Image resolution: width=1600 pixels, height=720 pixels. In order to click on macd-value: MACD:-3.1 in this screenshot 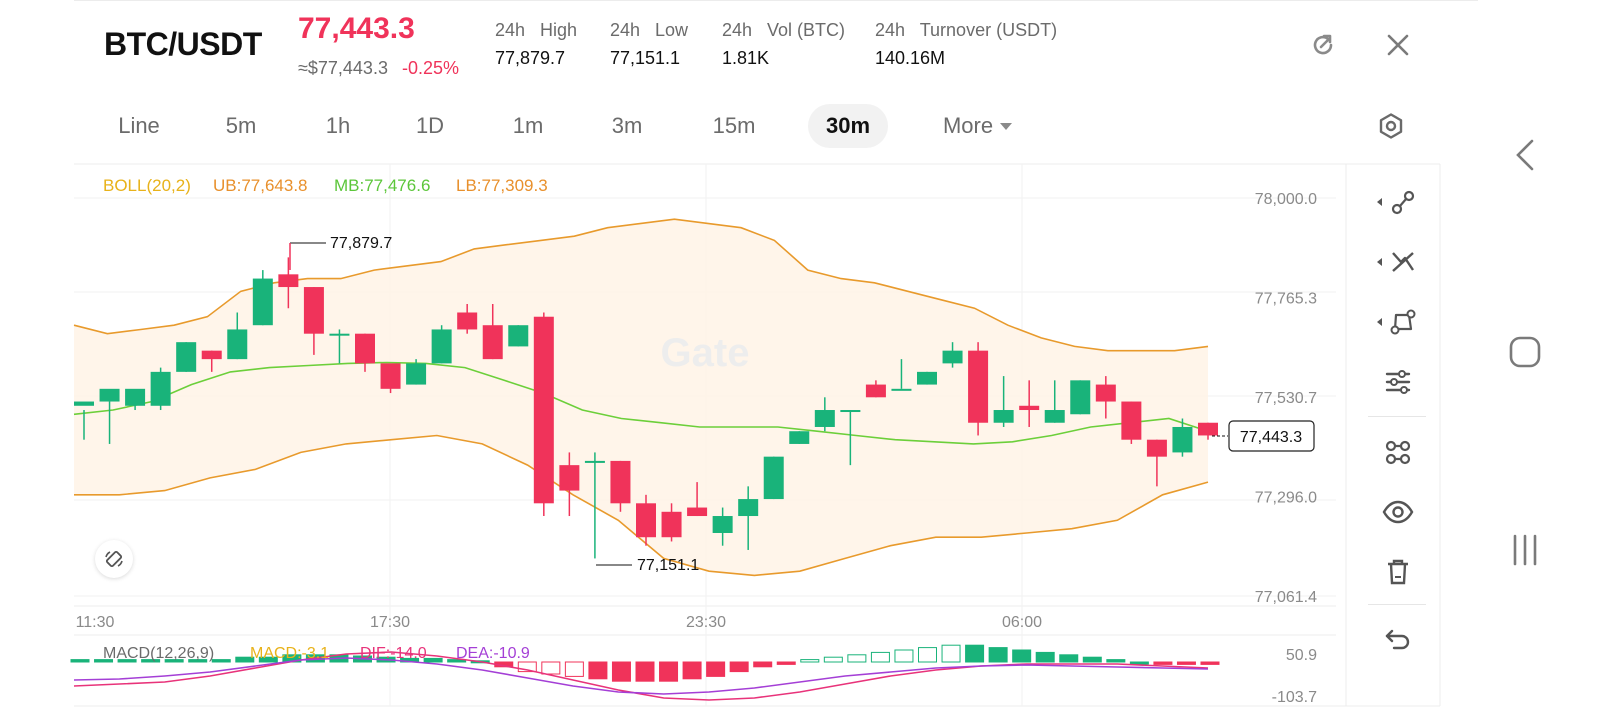, I will do `click(290, 653)`.